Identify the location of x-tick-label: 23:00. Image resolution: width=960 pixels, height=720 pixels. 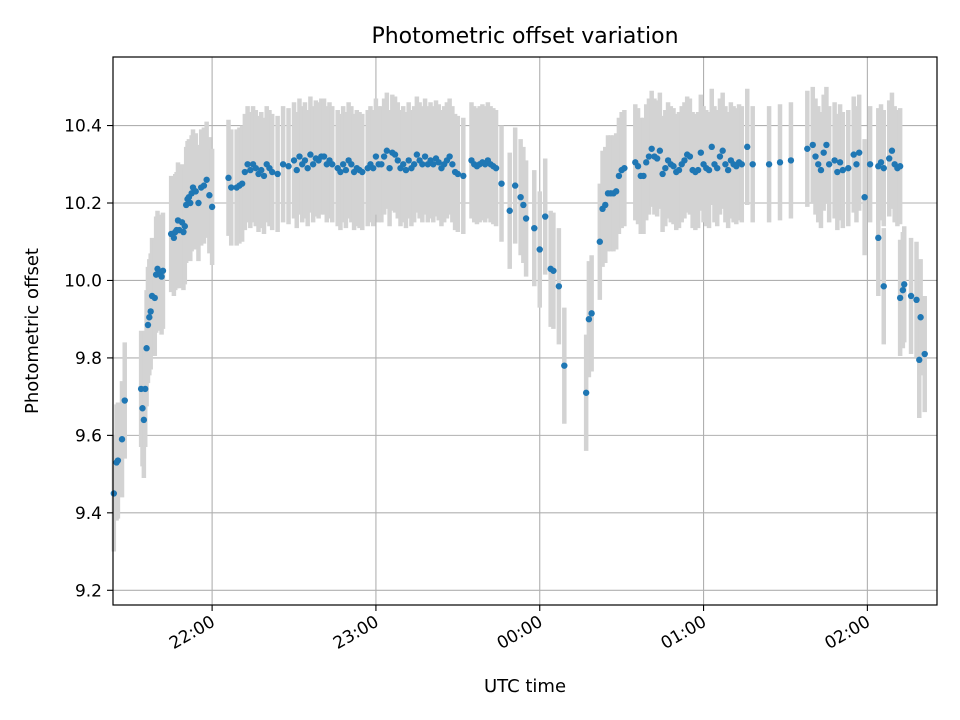
(356, 633).